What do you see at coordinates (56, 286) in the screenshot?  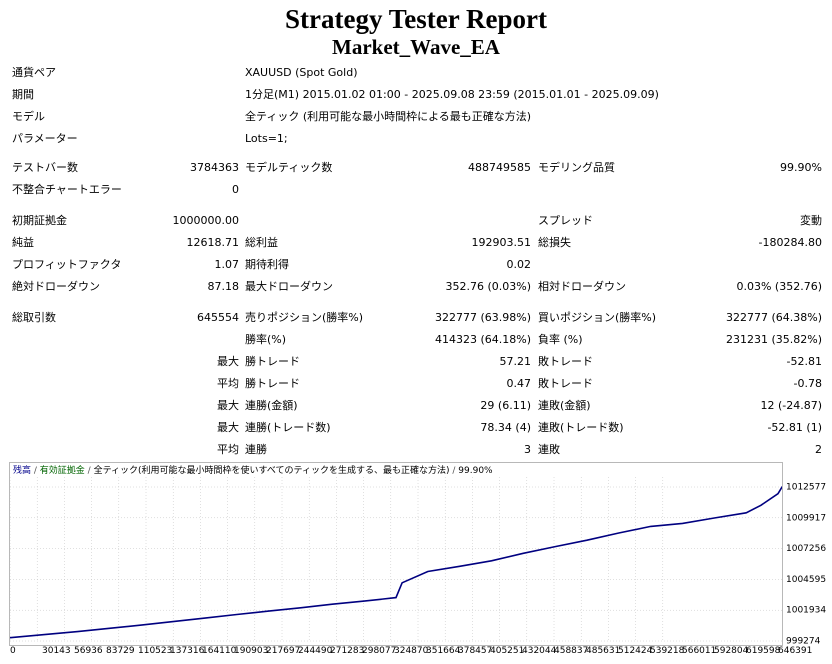 I see `abs-drawdown-label: 絶対ドローダウン` at bounding box center [56, 286].